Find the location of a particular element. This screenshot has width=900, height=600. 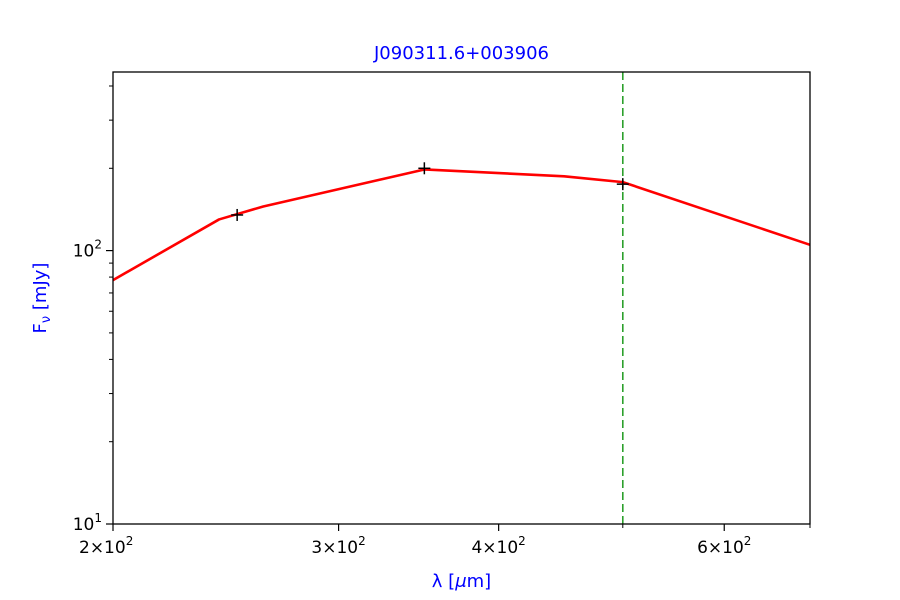

y-axis-label-sub: ν is located at coordinates (46, 319).